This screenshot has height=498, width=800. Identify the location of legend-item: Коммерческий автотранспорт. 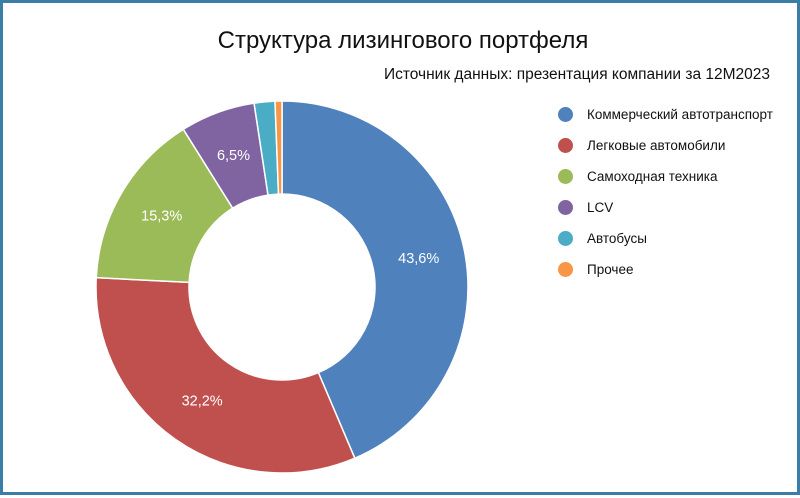
(665, 114).